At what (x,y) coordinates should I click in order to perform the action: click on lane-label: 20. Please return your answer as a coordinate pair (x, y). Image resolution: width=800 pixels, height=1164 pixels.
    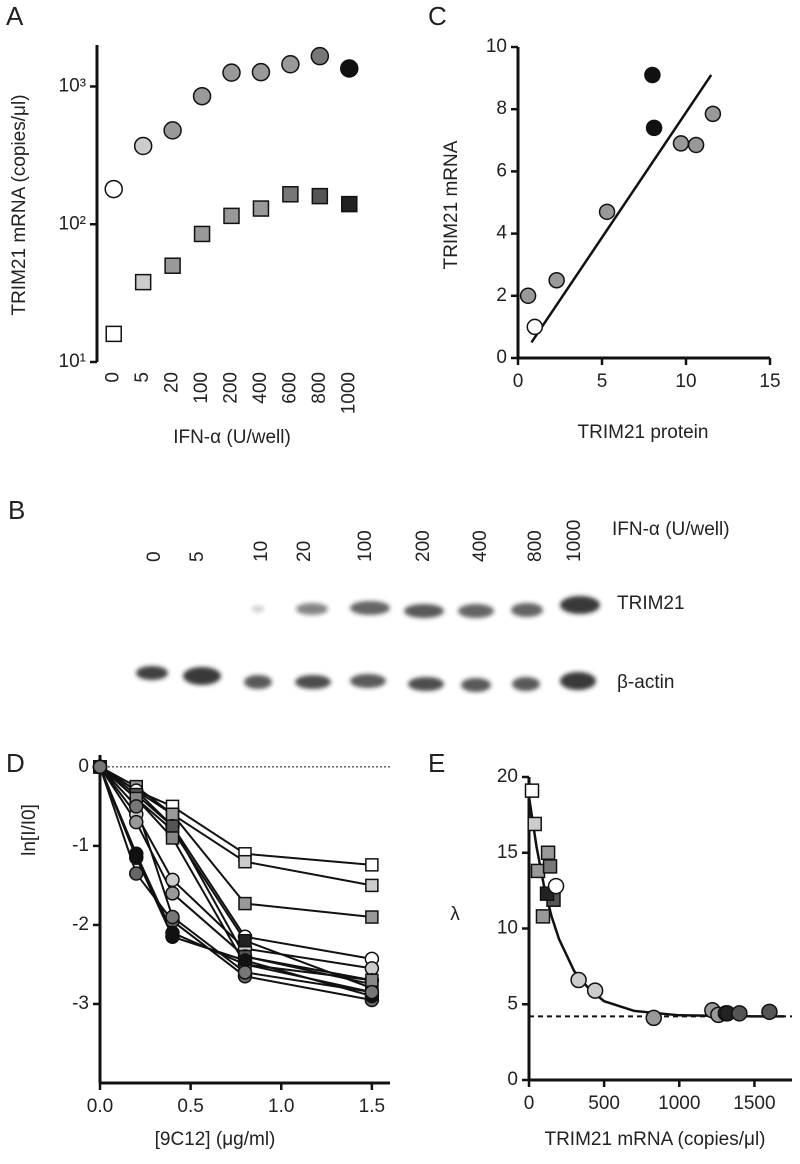
    Looking at the image, I should click on (304, 551).